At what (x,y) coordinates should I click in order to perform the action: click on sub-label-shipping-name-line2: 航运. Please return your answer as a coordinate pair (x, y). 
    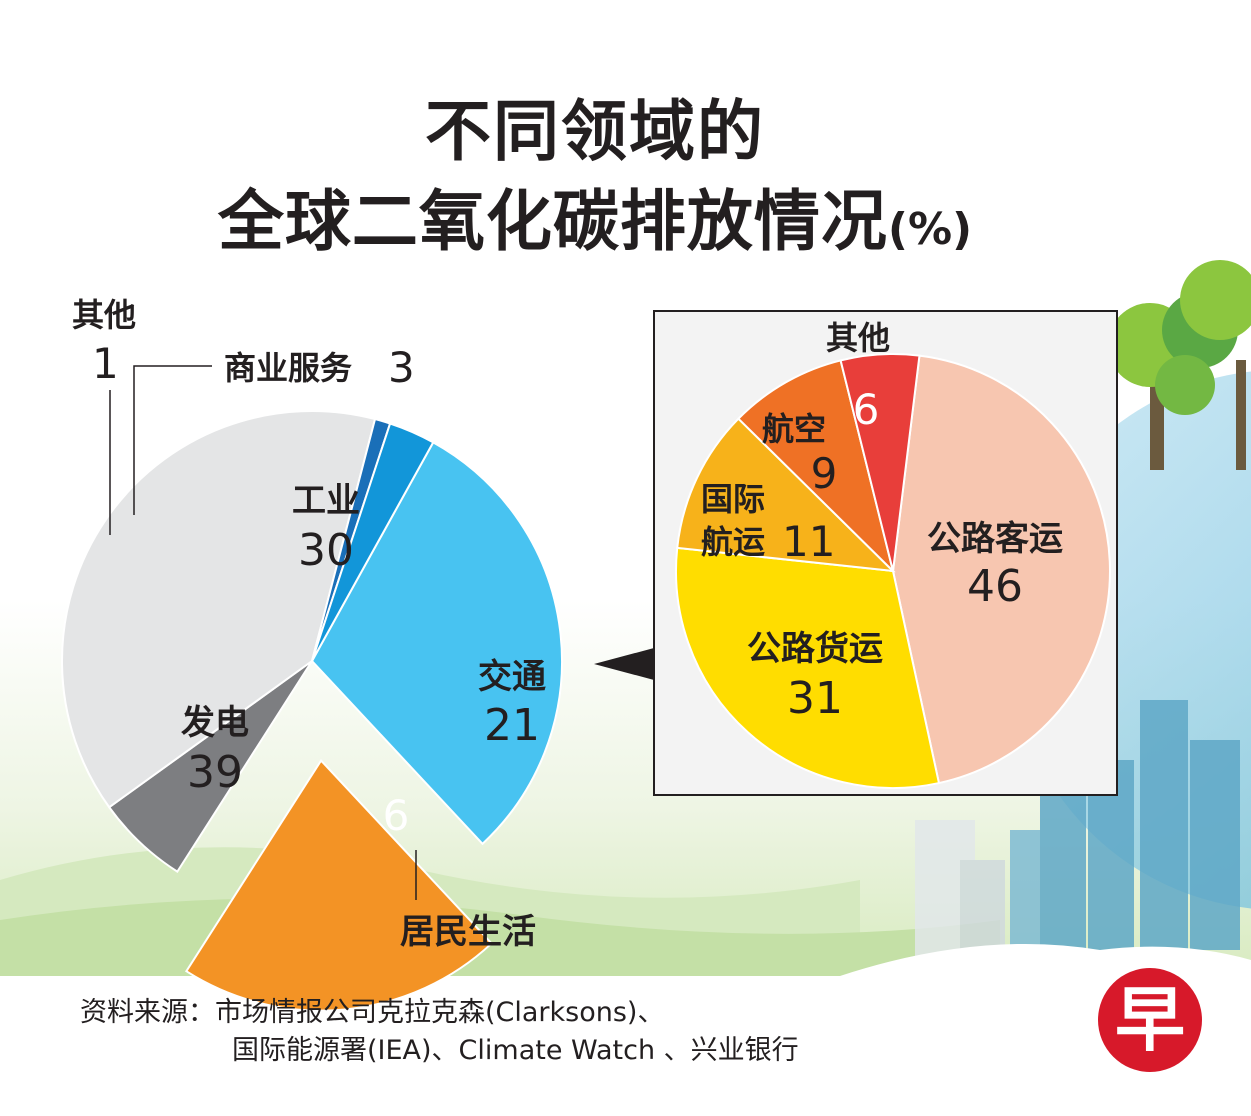
    Looking at the image, I should click on (733, 542).